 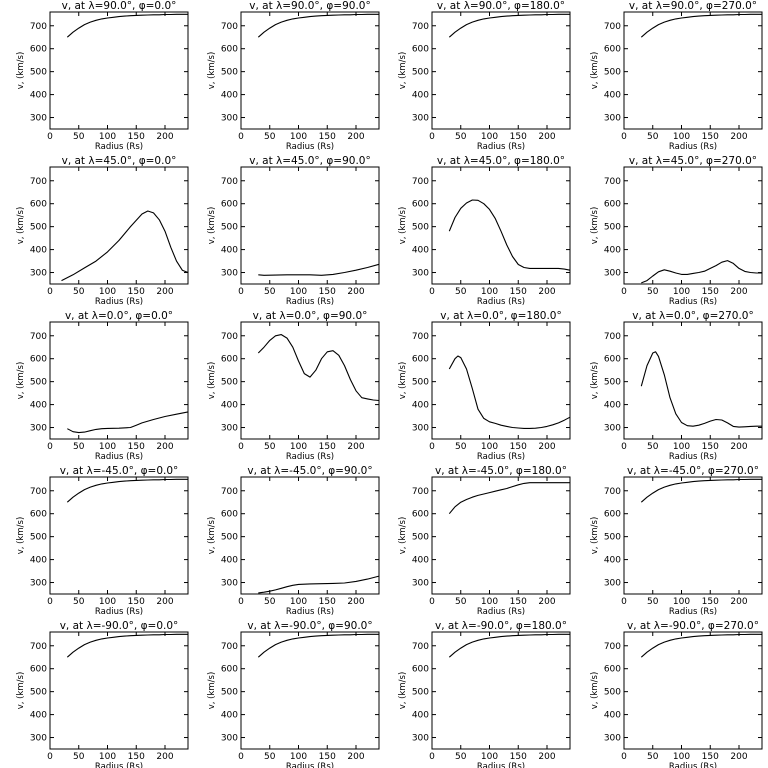 What do you see at coordinates (309, 161) in the screenshot?
I see `panel-title: v, at λ=45.0°, φ=90.0°` at bounding box center [309, 161].